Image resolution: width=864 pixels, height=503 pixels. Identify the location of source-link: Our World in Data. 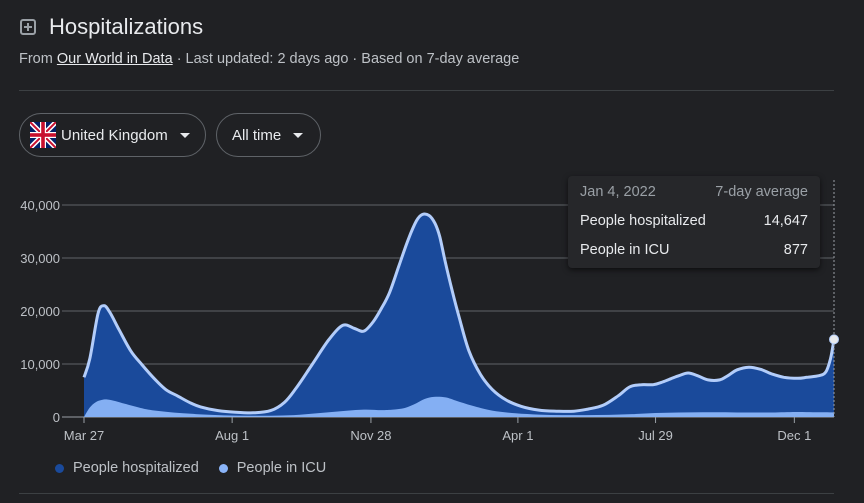
(114, 59).